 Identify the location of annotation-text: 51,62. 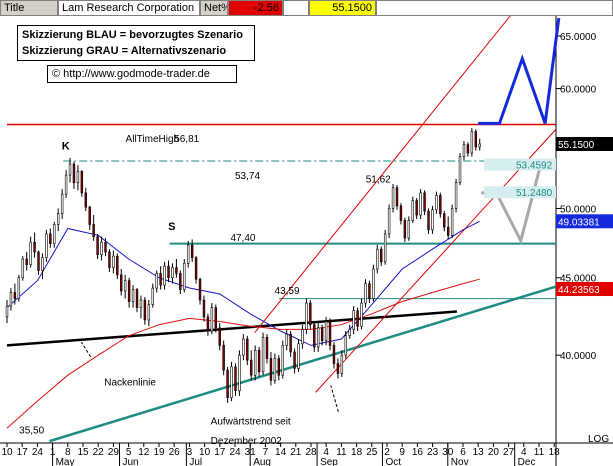
(378, 180).